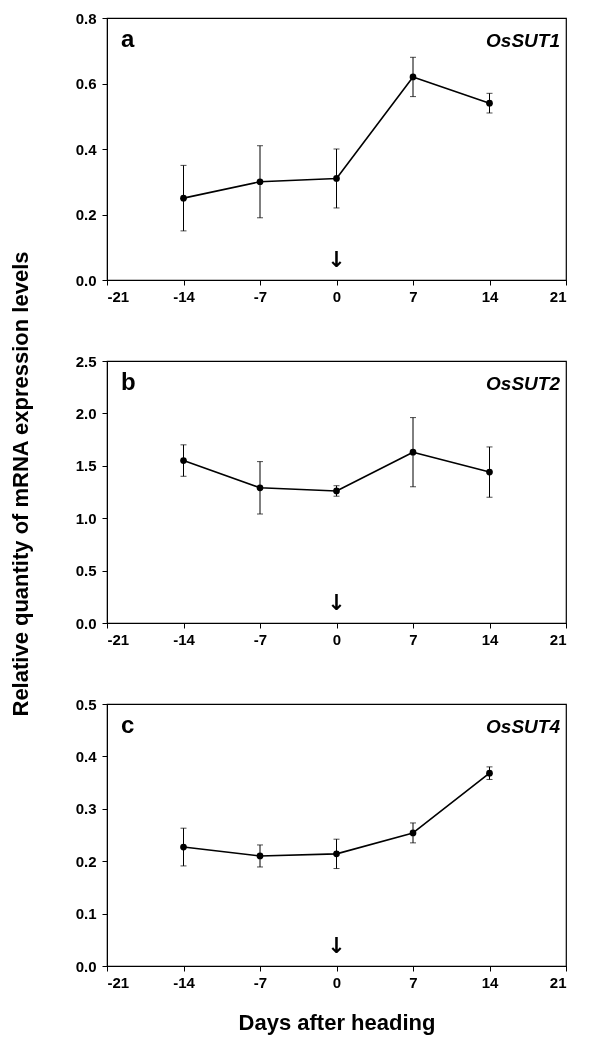  What do you see at coordinates (86, 18) in the screenshot?
I see `y-tick-label: 0.8` at bounding box center [86, 18].